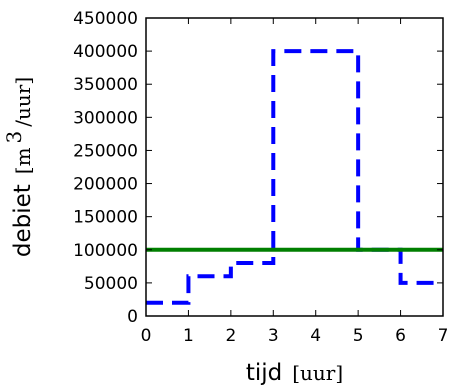  Describe the element at coordinates (105, 19) in the screenshot. I see `y-tick-label: 450000` at that location.